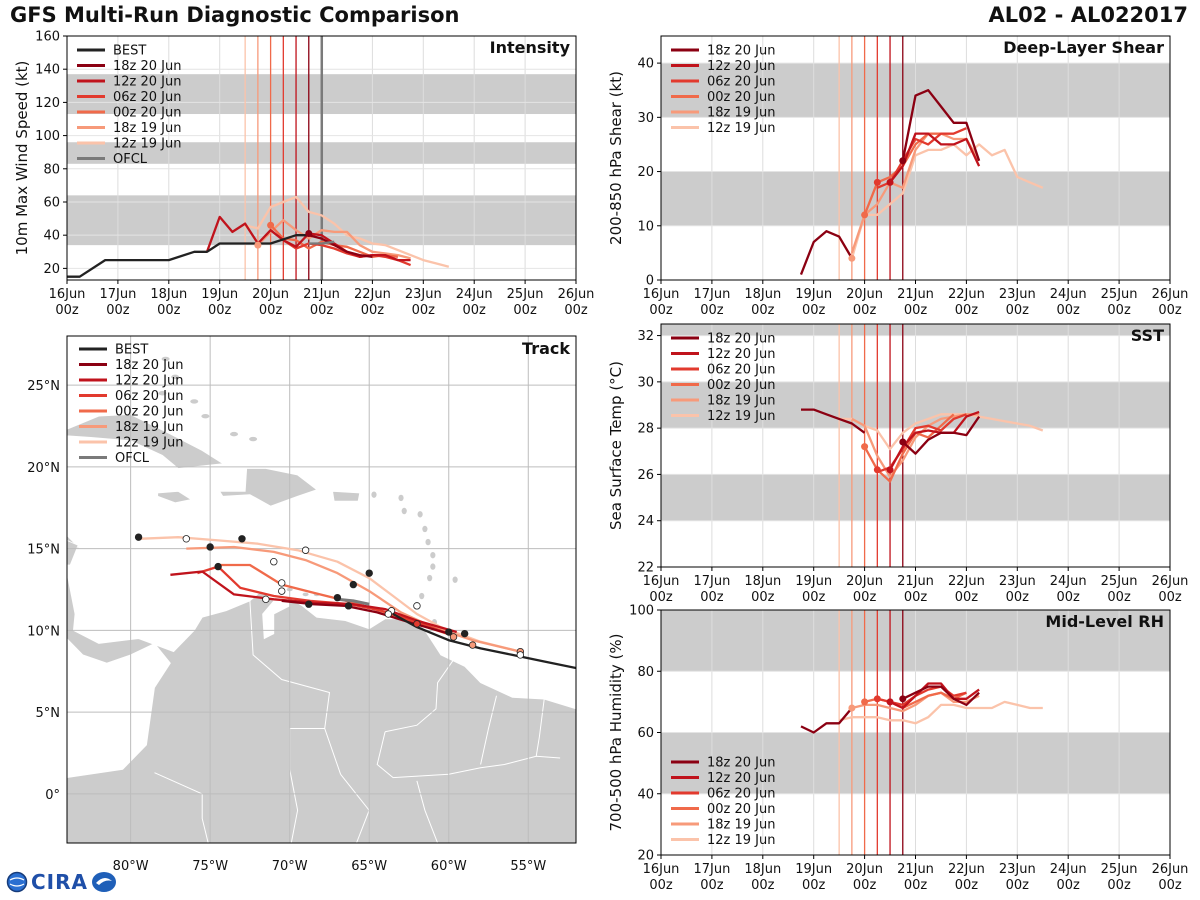 The width and height of the screenshot is (1200, 900). I want to click on y-tick-label: 80, so click(645, 672).